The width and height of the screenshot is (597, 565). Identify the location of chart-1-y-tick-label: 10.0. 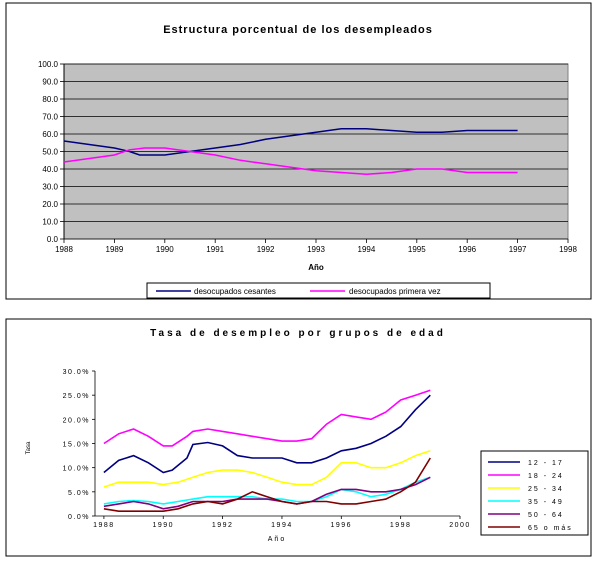
(50, 222).